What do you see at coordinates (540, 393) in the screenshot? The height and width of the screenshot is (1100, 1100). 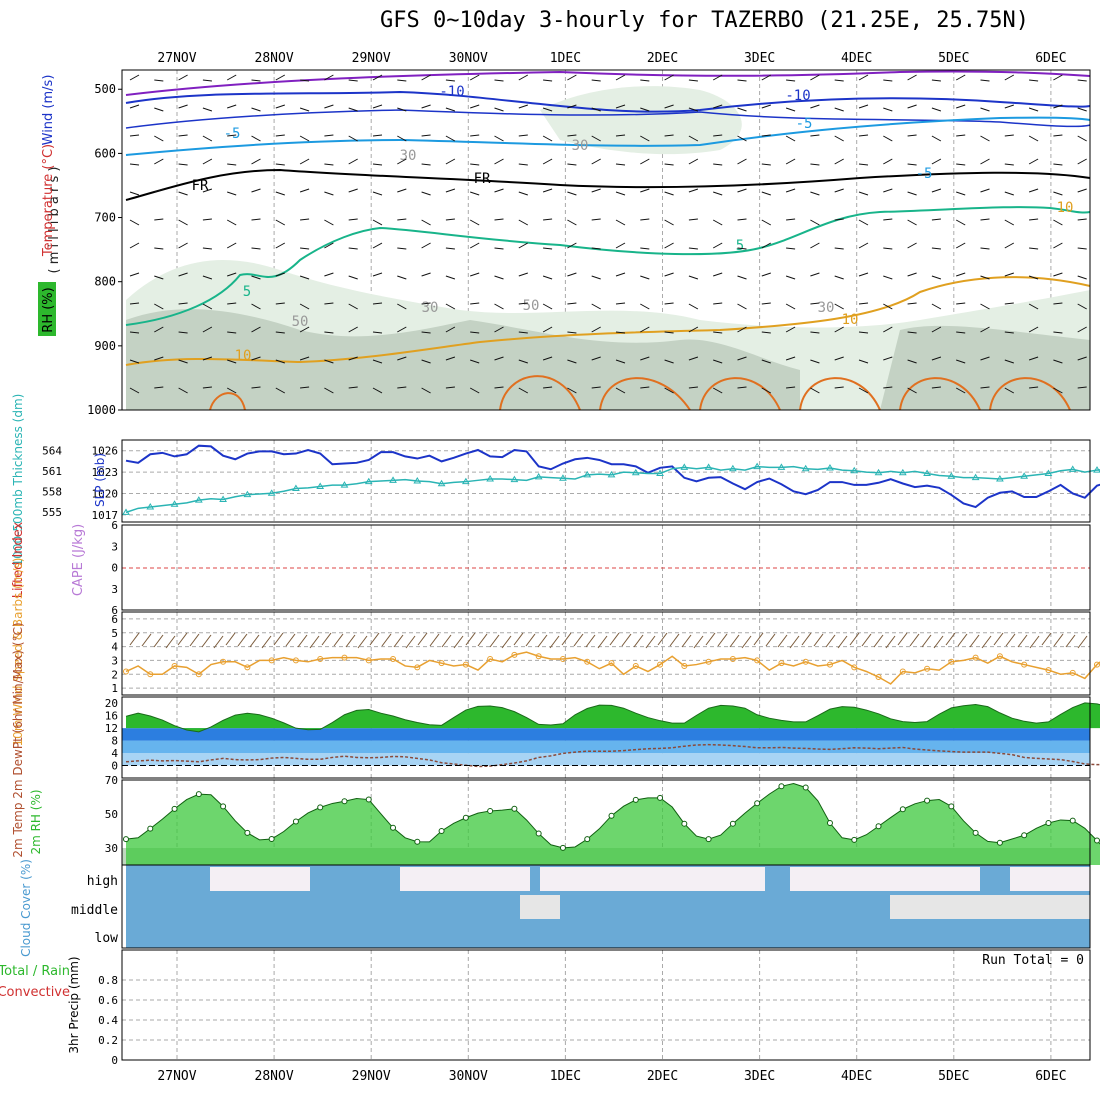 I see `contour-15-b` at bounding box center [540, 393].